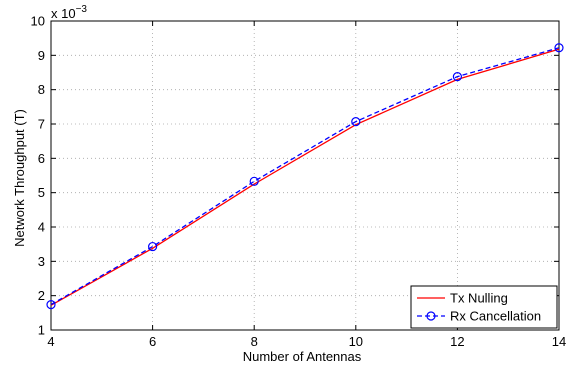 The height and width of the screenshot is (366, 577). Describe the element at coordinates (50, 341) in the screenshot. I see `x-tick-label-0: 4` at that location.